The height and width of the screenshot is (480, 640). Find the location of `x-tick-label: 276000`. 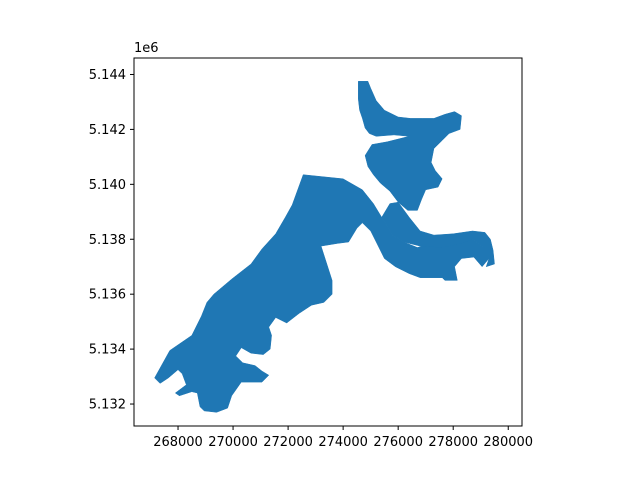

x-tick-label: 276000 is located at coordinates (398, 442).